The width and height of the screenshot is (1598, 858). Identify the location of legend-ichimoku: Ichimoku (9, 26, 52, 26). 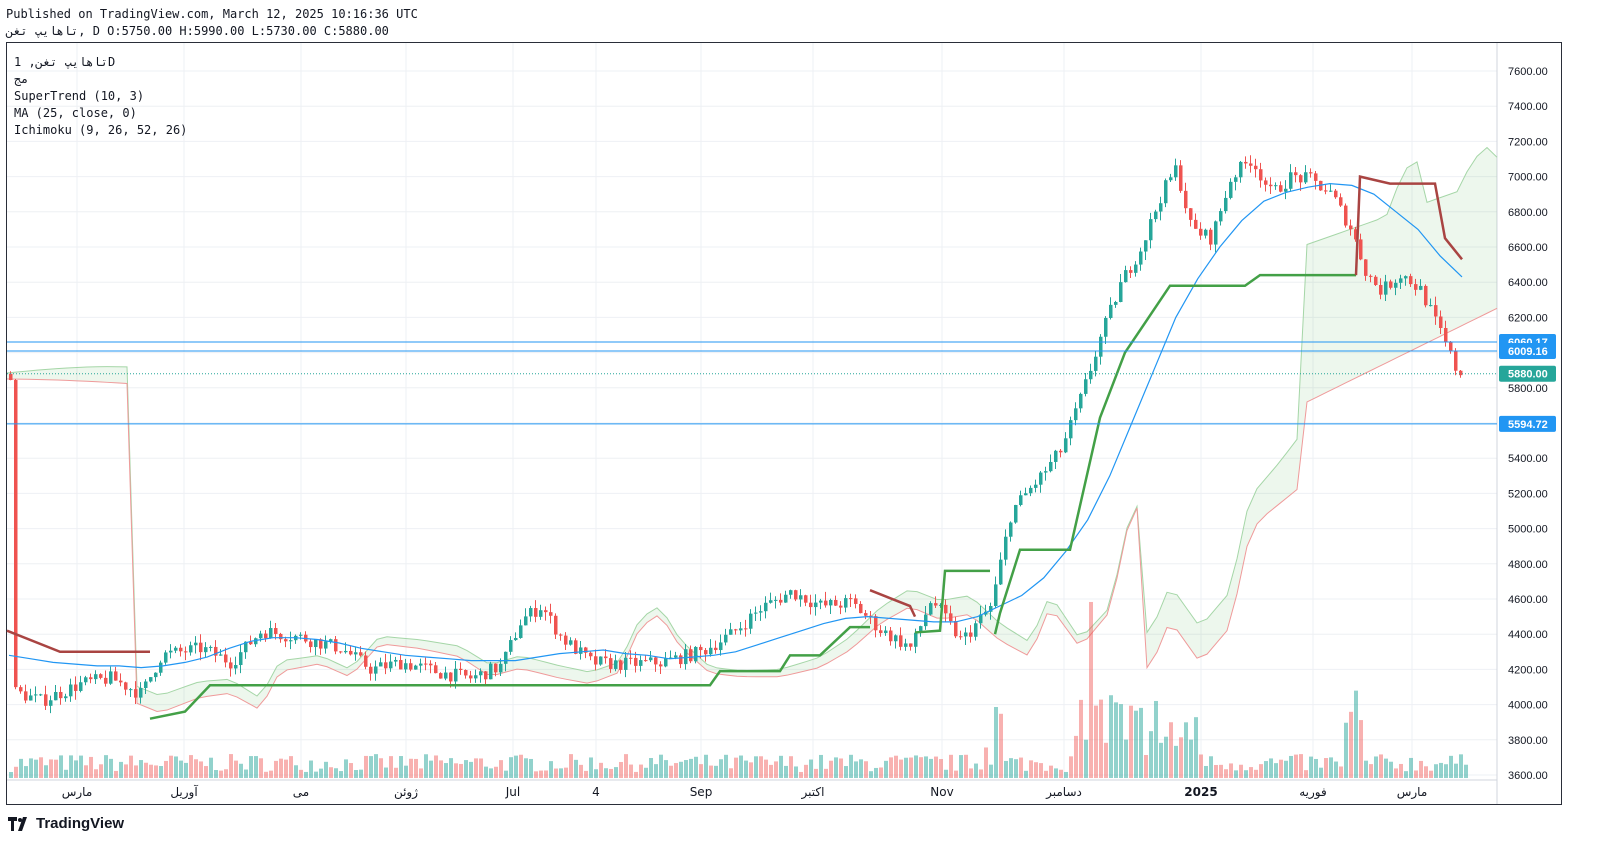
(101, 130).